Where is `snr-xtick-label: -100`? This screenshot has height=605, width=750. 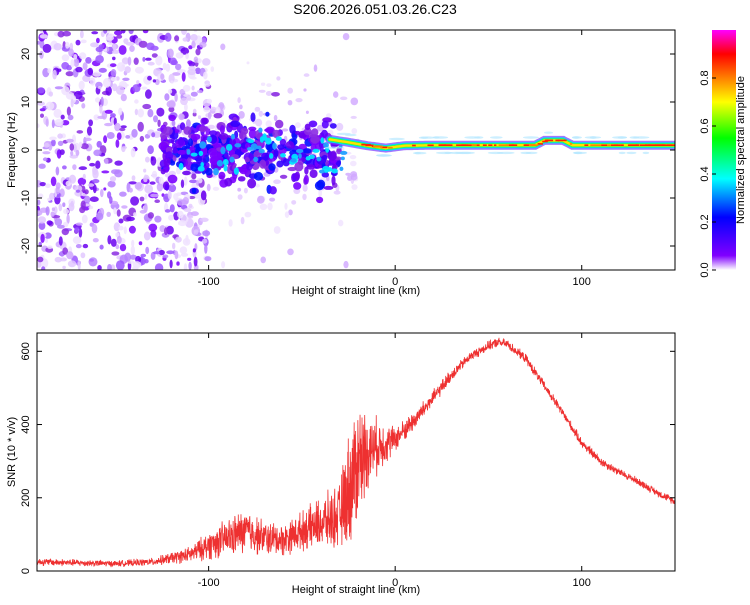
snr-xtick-label: -100 is located at coordinates (209, 583).